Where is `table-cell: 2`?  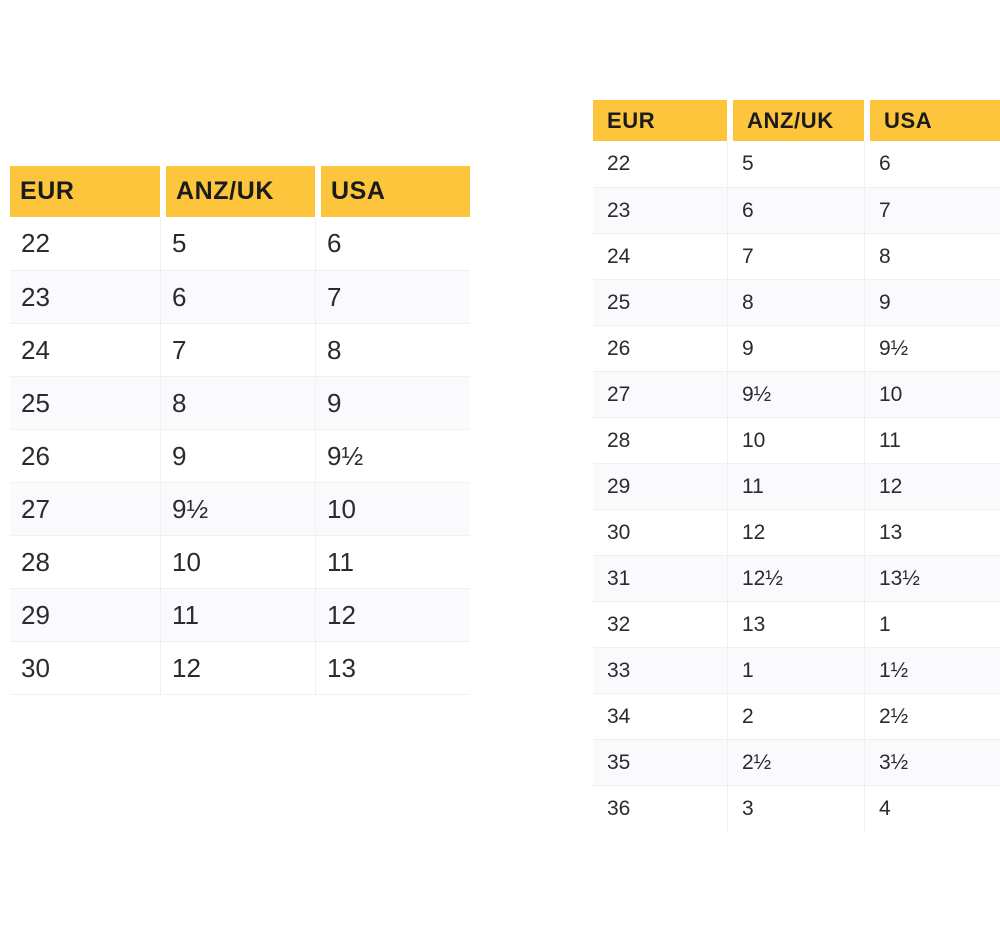
table-cell: 2 is located at coordinates (795, 716).